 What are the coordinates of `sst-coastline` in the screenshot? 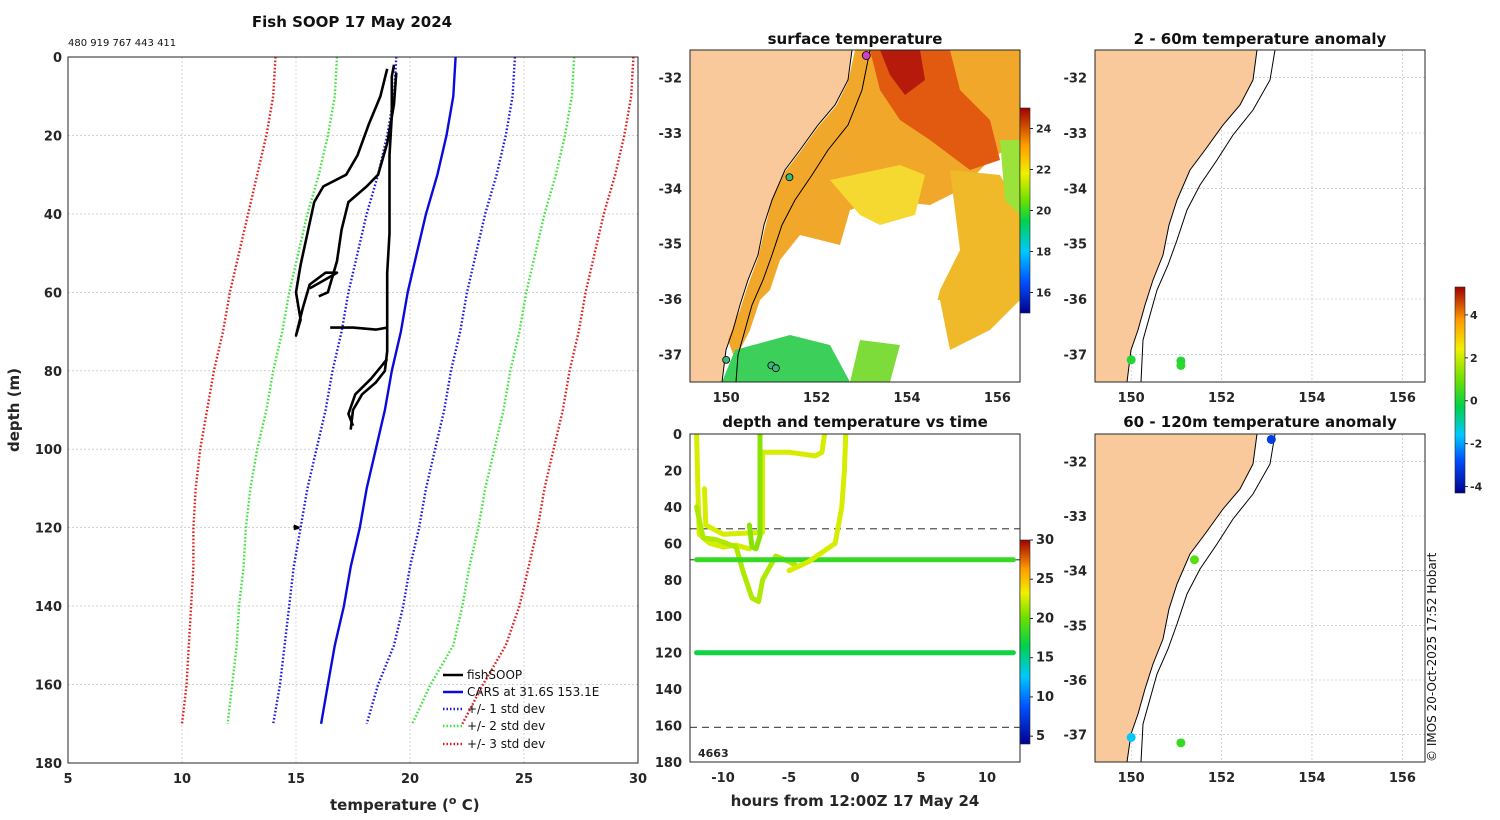 It's located at (787, 216).